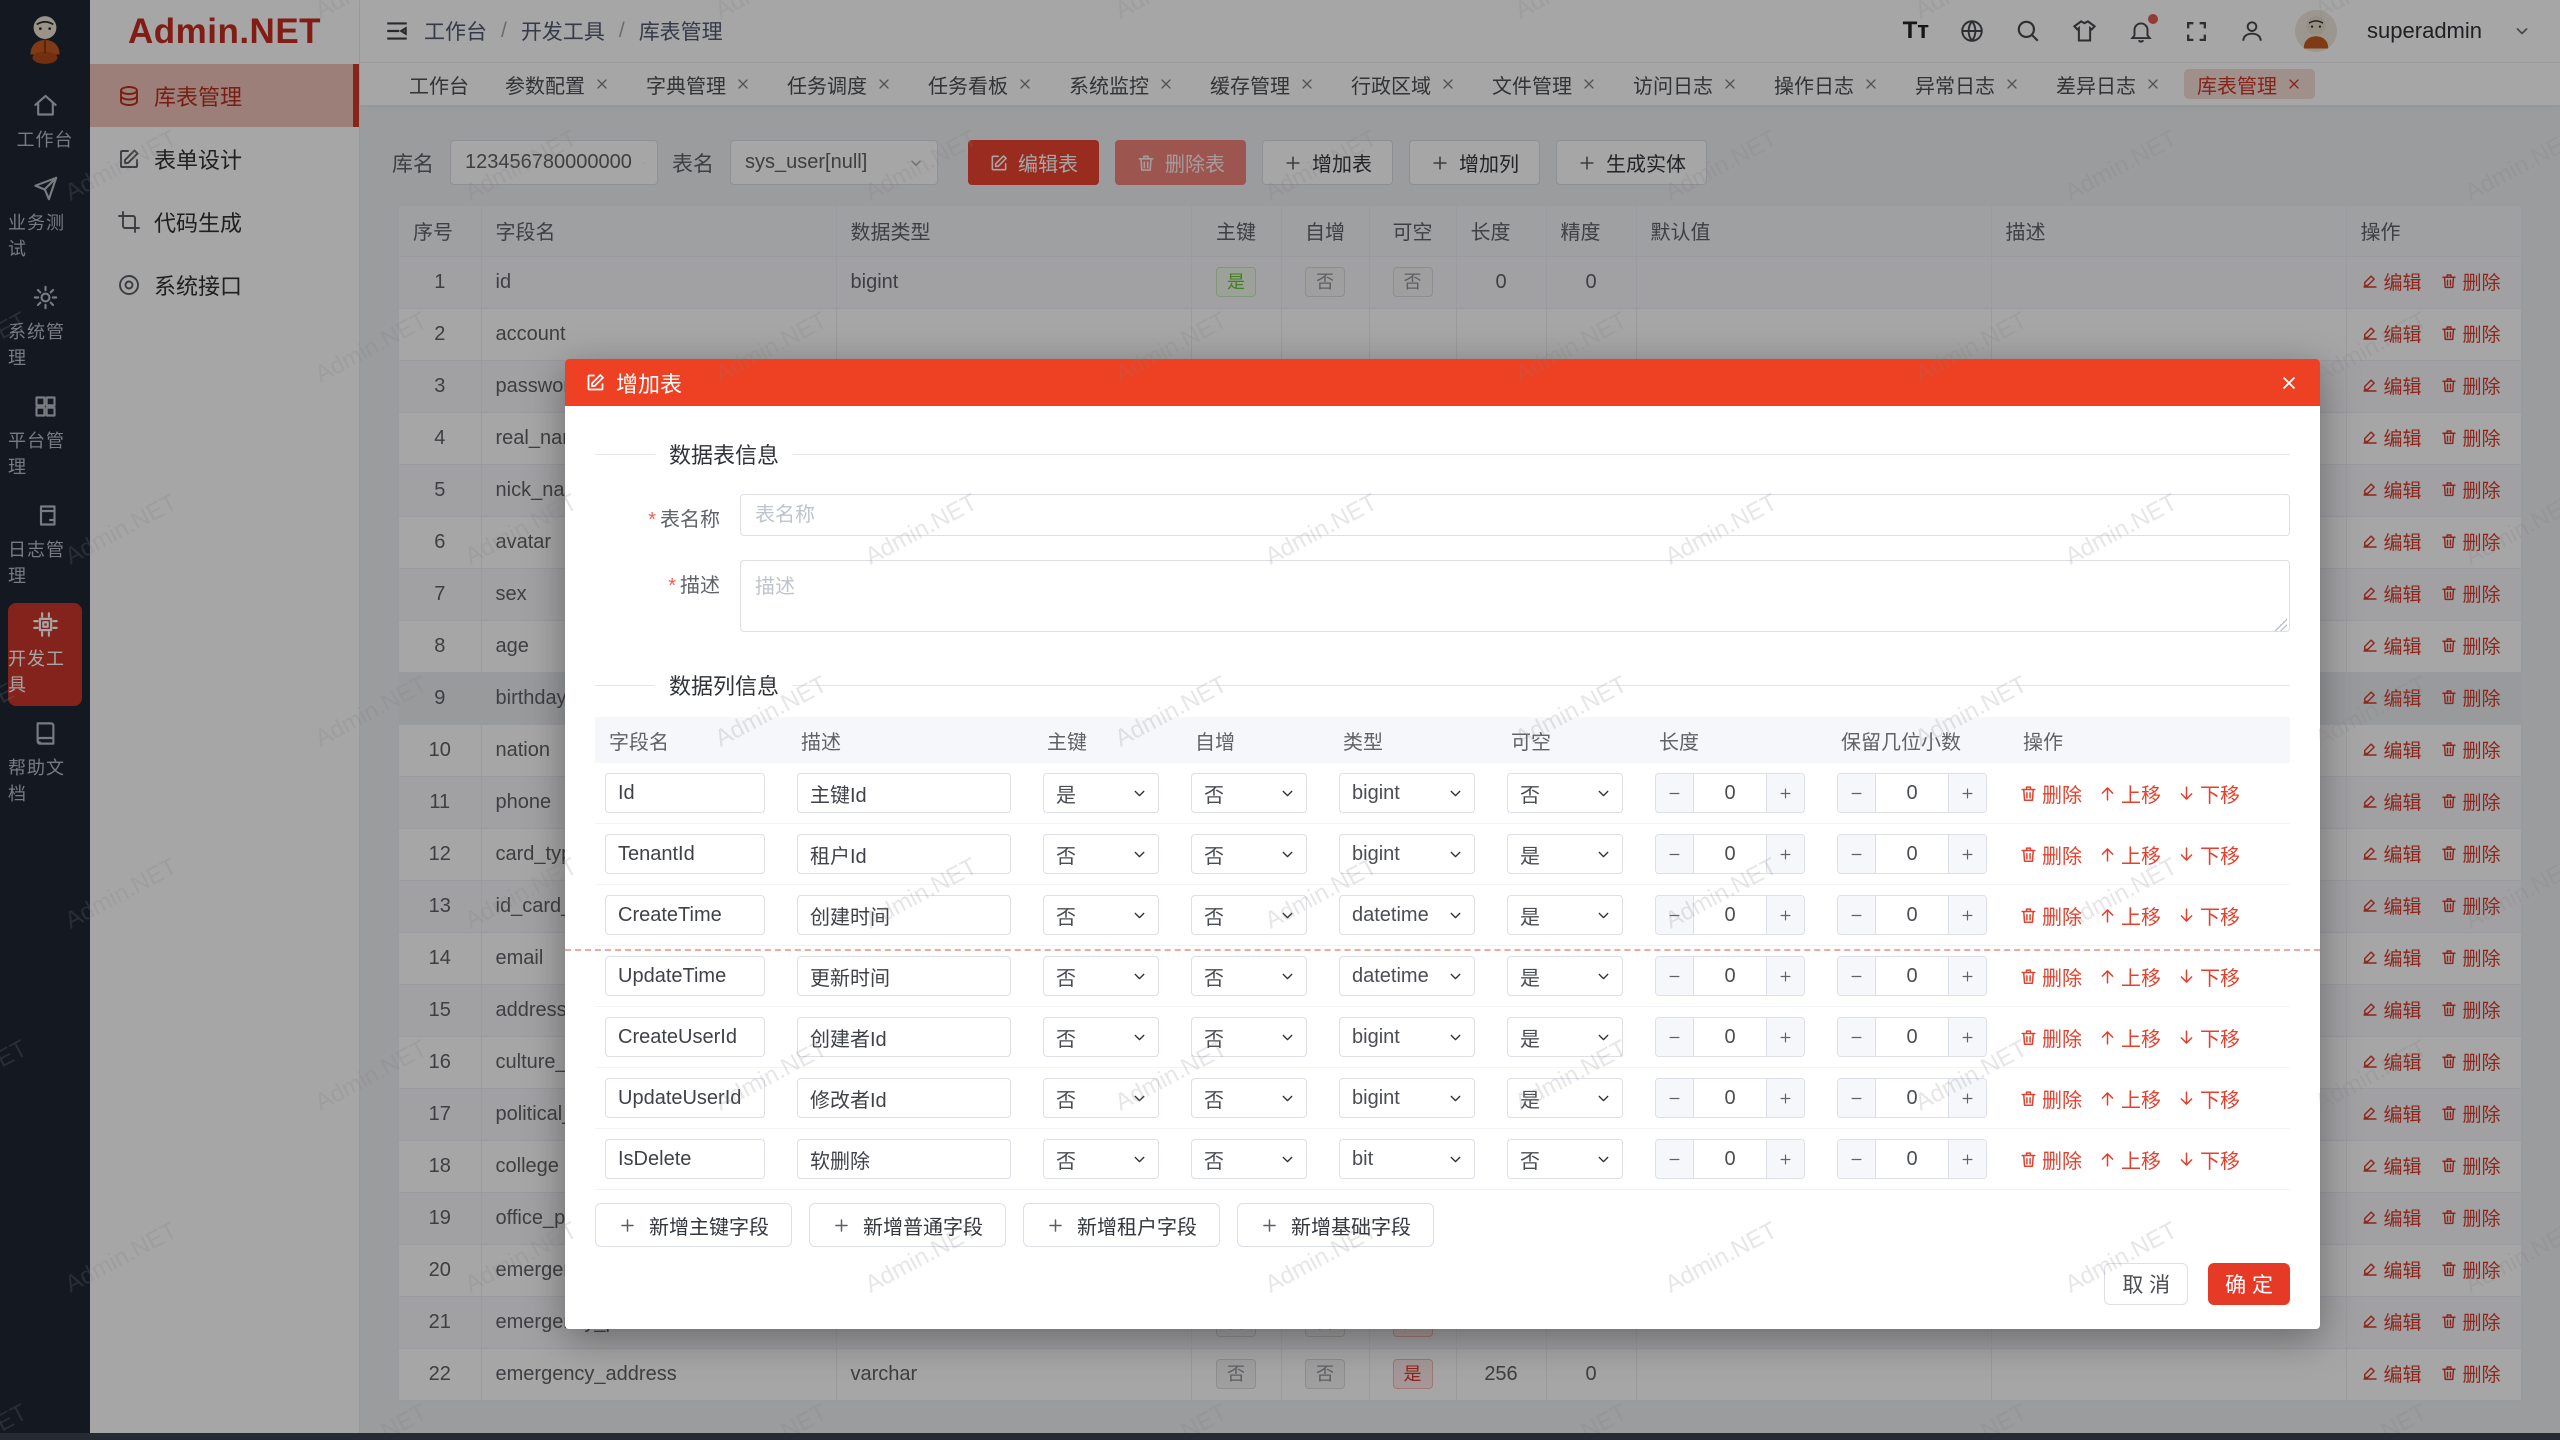  Describe the element at coordinates (1967, 84) in the screenshot. I see `tab-11: 异常日志` at that location.